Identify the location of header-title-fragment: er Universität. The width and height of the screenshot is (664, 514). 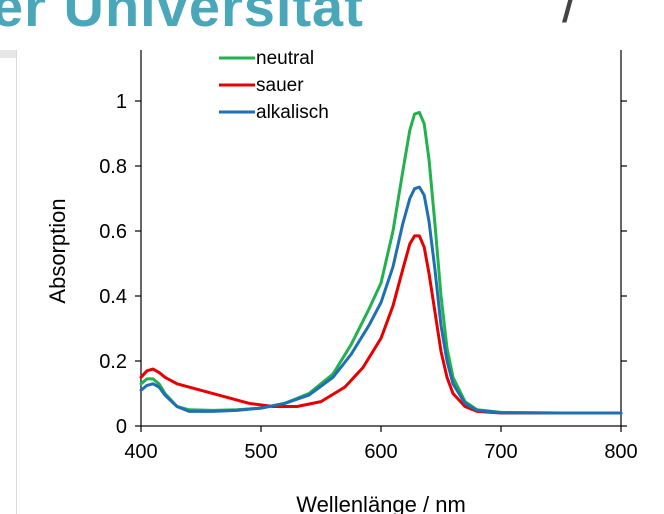
(182, 19).